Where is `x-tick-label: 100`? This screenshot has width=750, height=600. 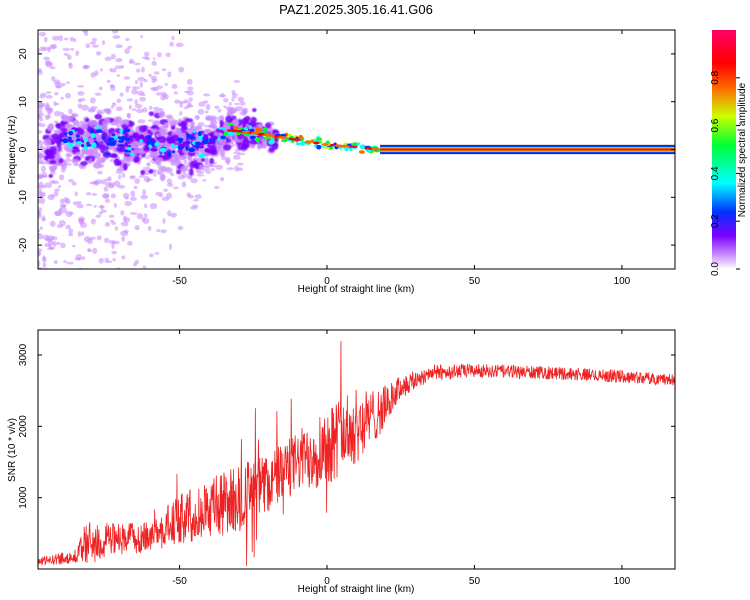 x-tick-label: 100 is located at coordinates (622, 281).